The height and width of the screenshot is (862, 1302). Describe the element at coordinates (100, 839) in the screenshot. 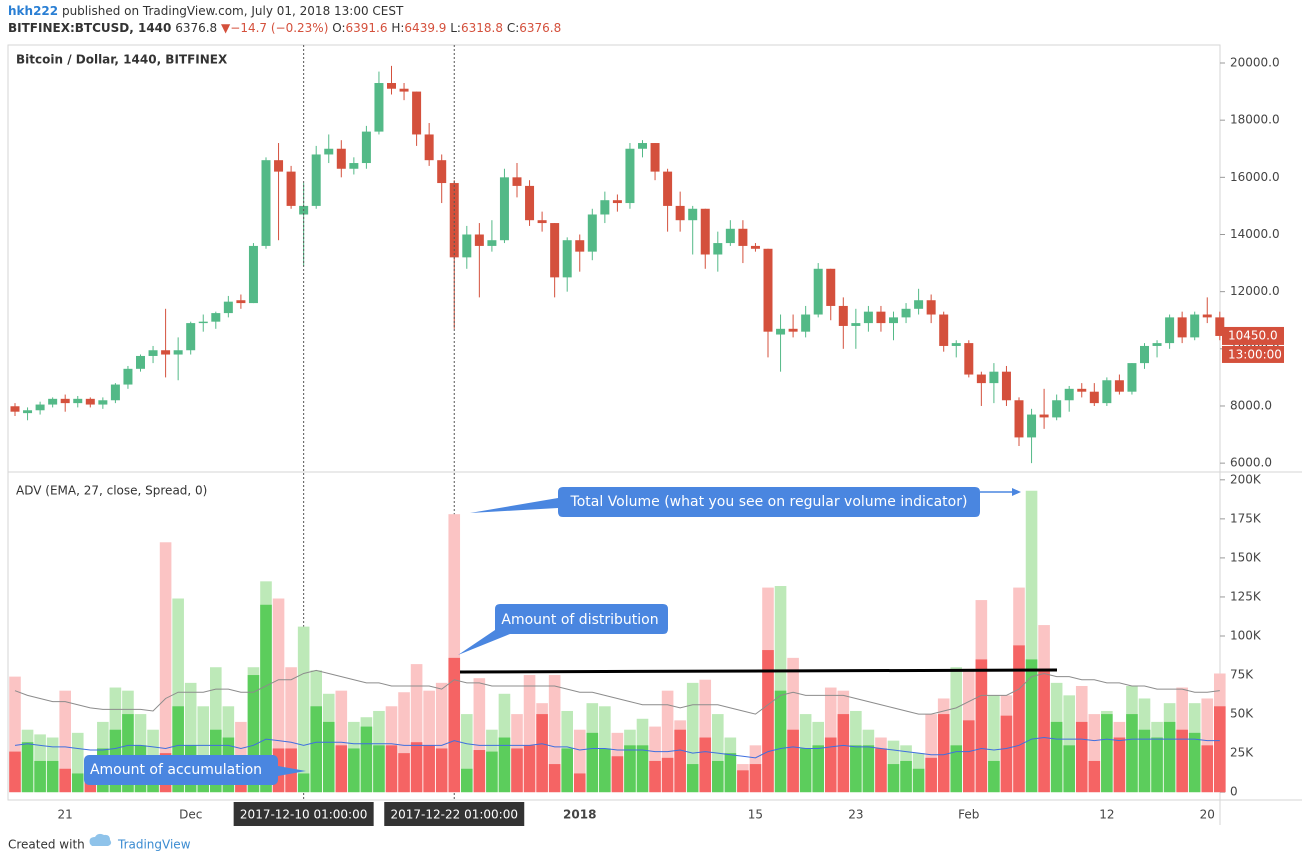

I see `logo` at that location.